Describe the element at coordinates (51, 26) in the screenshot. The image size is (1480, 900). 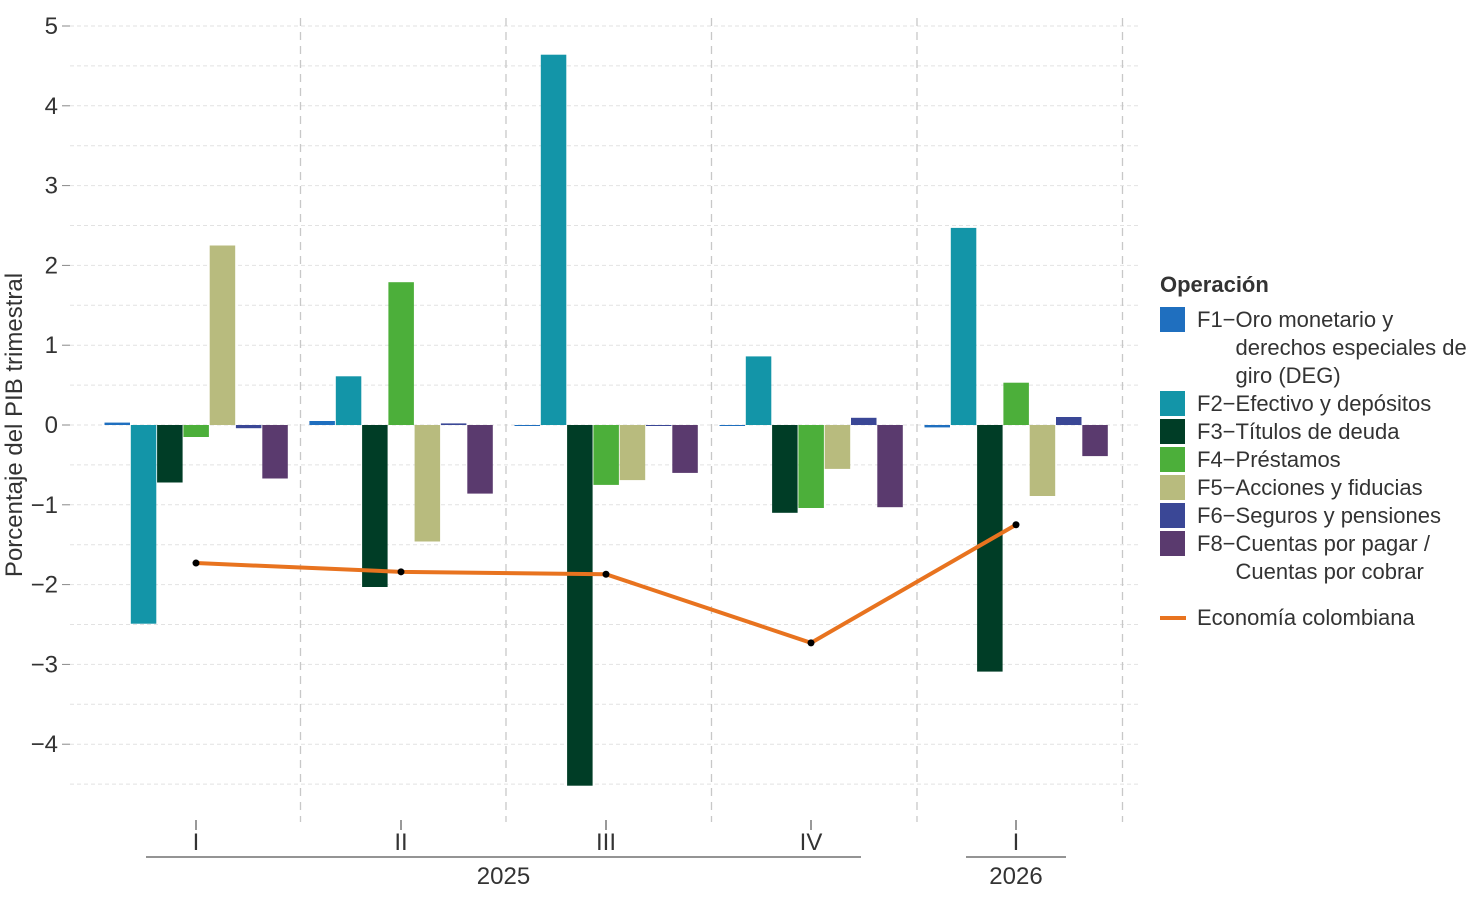
I see `y-tick-label: 5` at that location.